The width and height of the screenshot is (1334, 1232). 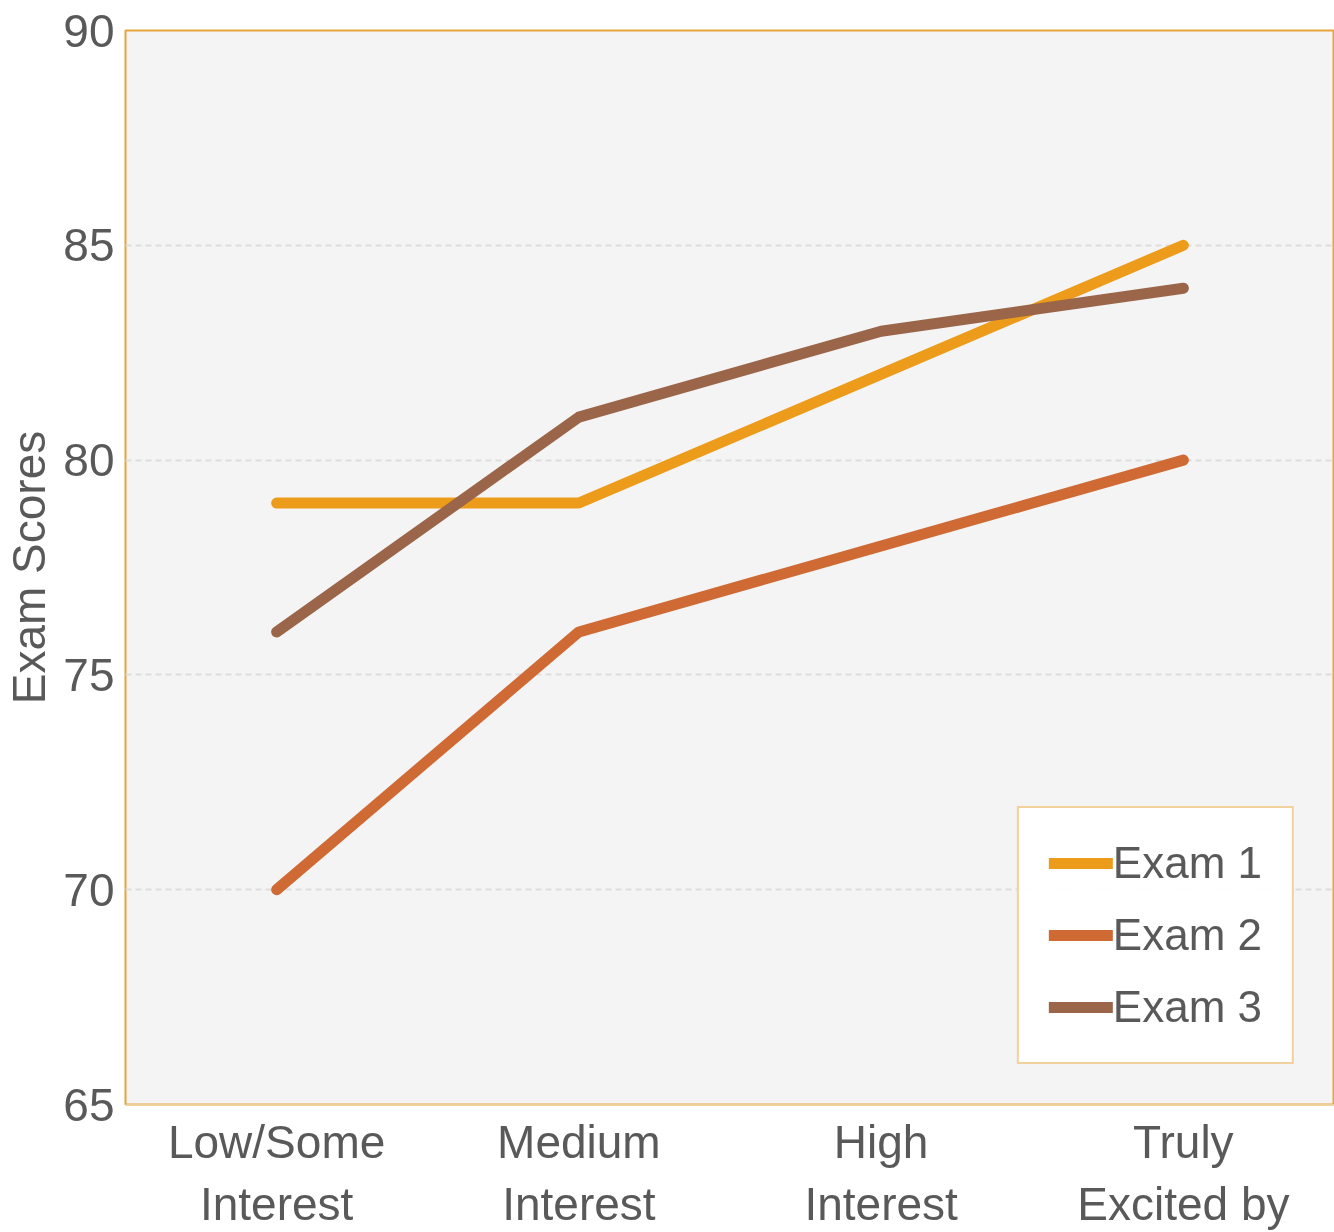 What do you see at coordinates (89, 889) in the screenshot?
I see `y-tick-label: 70` at bounding box center [89, 889].